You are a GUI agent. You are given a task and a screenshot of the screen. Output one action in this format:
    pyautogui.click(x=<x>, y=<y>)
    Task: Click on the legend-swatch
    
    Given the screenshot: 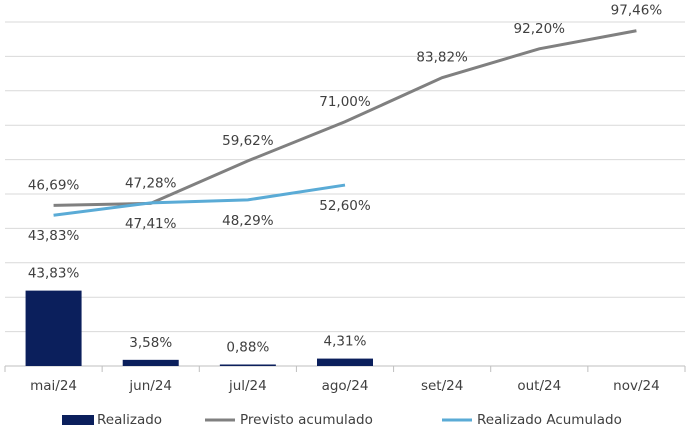 What is the action you would take?
    pyautogui.click(x=78, y=420)
    